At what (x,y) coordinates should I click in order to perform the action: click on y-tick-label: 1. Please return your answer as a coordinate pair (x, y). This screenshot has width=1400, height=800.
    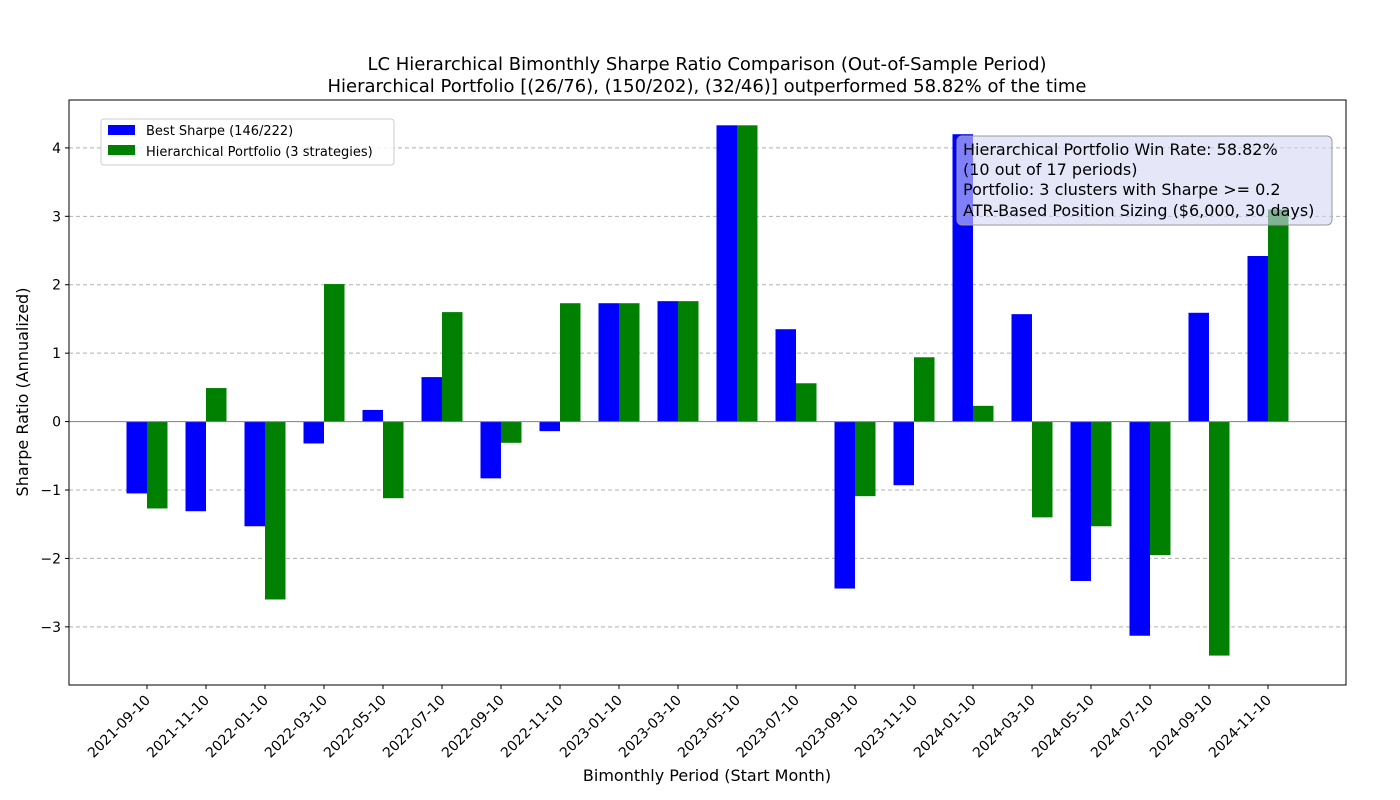
    Looking at the image, I should click on (56, 354).